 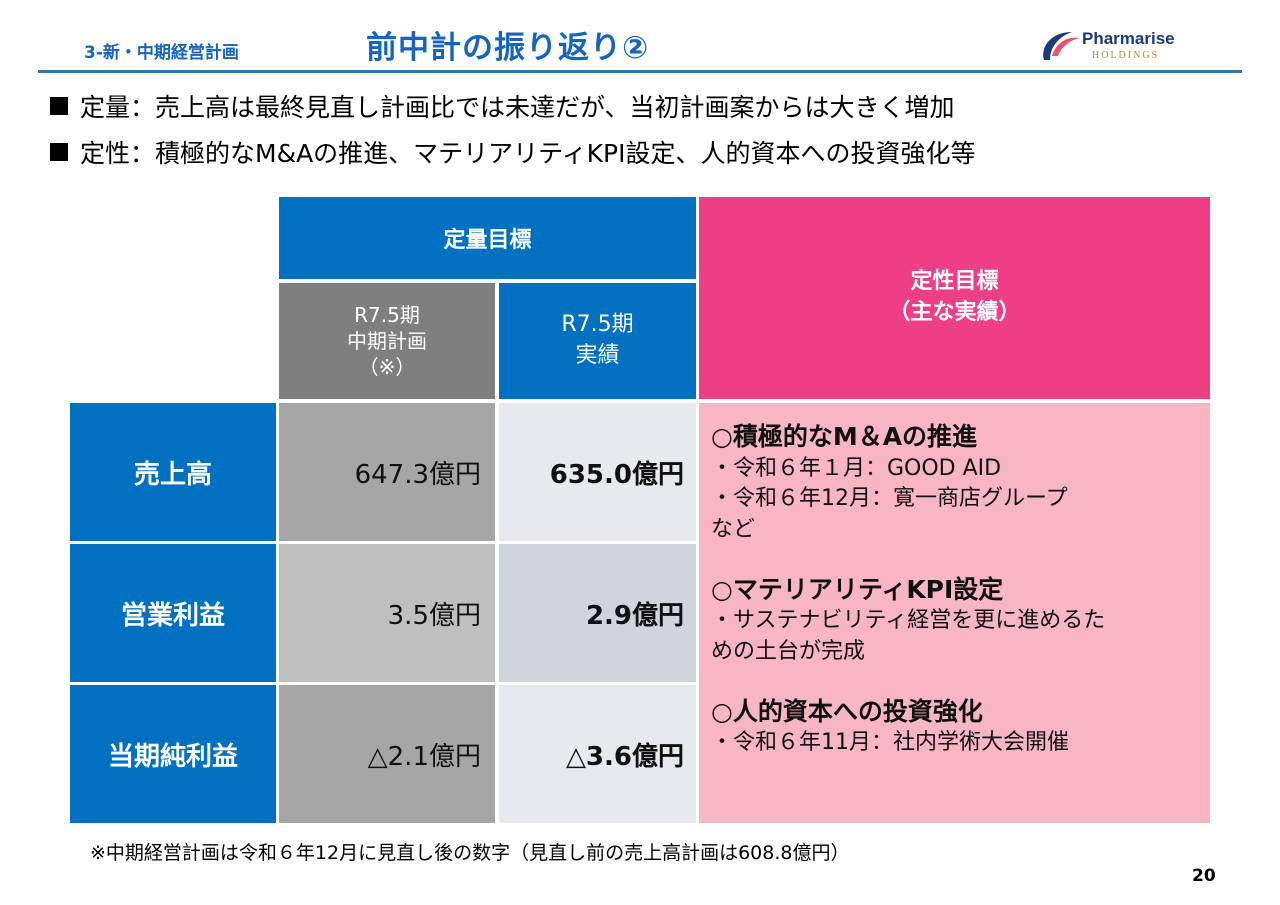 I want to click on qualitative-line: ・令和６年11月：社内学術大会開催, so click(x=890, y=743).